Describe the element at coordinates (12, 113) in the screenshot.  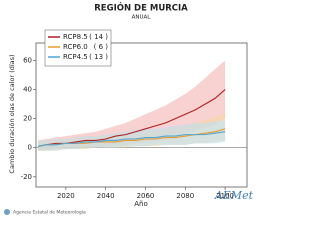
I see `y-axis-label: Cambio duración olas de calor (días)` at that location.